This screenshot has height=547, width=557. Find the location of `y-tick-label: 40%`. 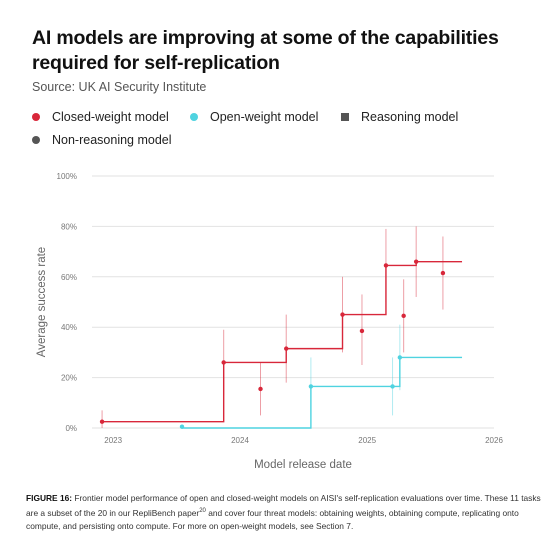

y-tick-label: 40% is located at coordinates (69, 327).